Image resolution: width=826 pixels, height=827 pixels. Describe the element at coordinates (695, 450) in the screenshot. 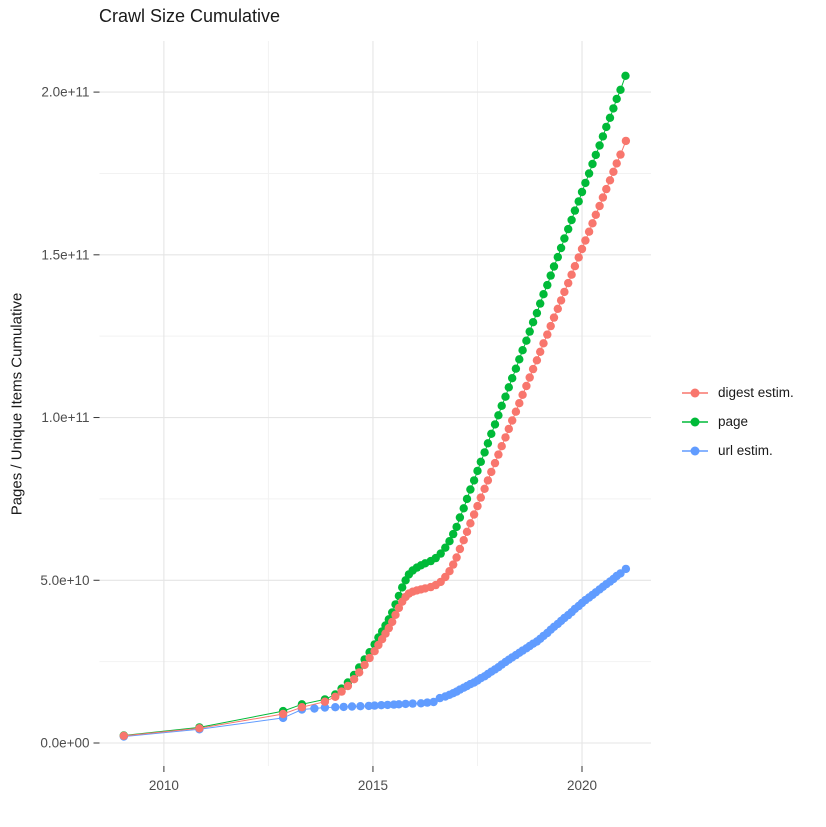

I see `legend-key-url-point-icon` at that location.